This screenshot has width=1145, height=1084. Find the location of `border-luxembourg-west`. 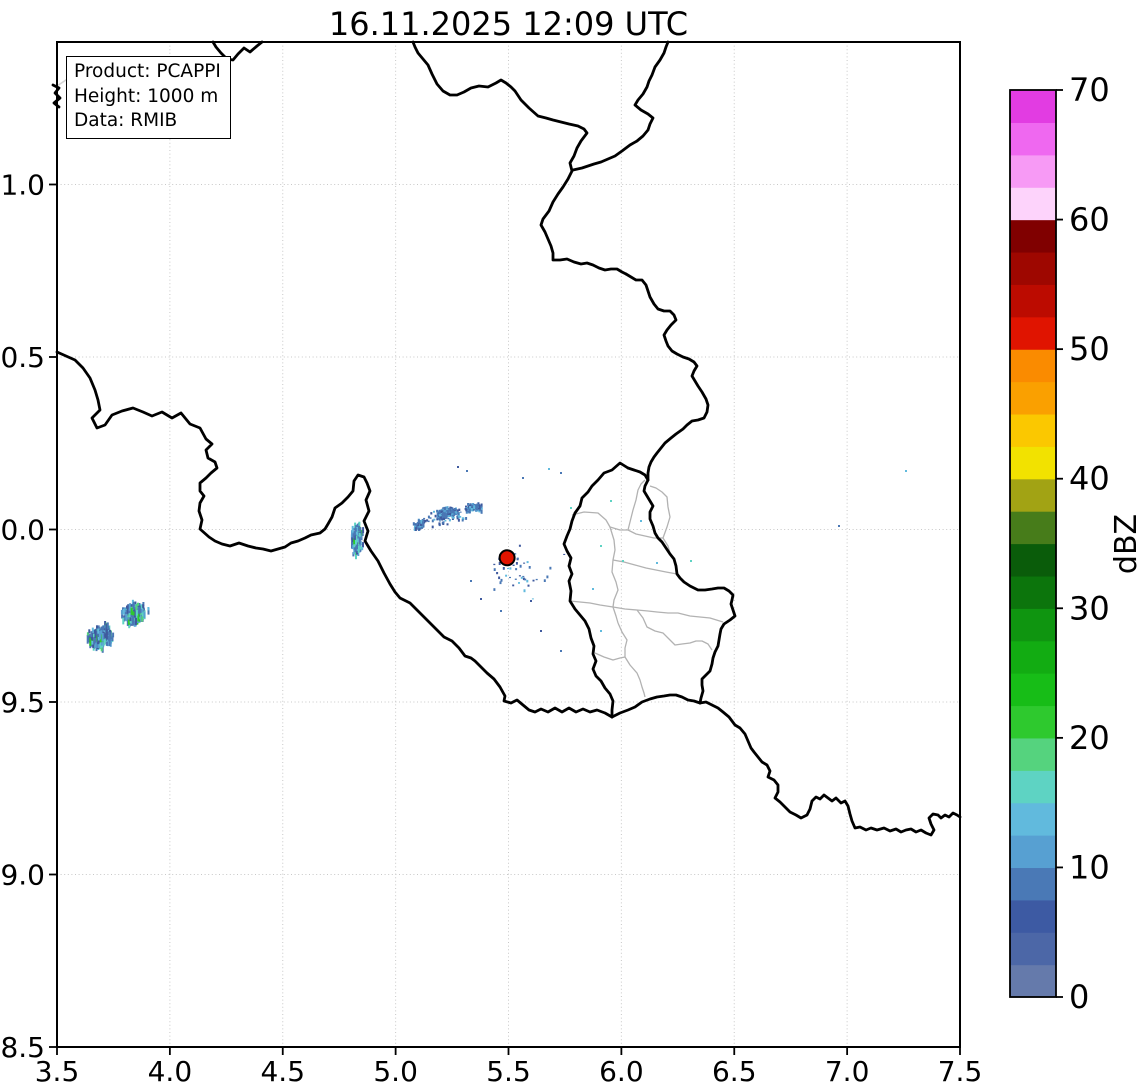

border-luxembourg-west is located at coordinates (596, 590).